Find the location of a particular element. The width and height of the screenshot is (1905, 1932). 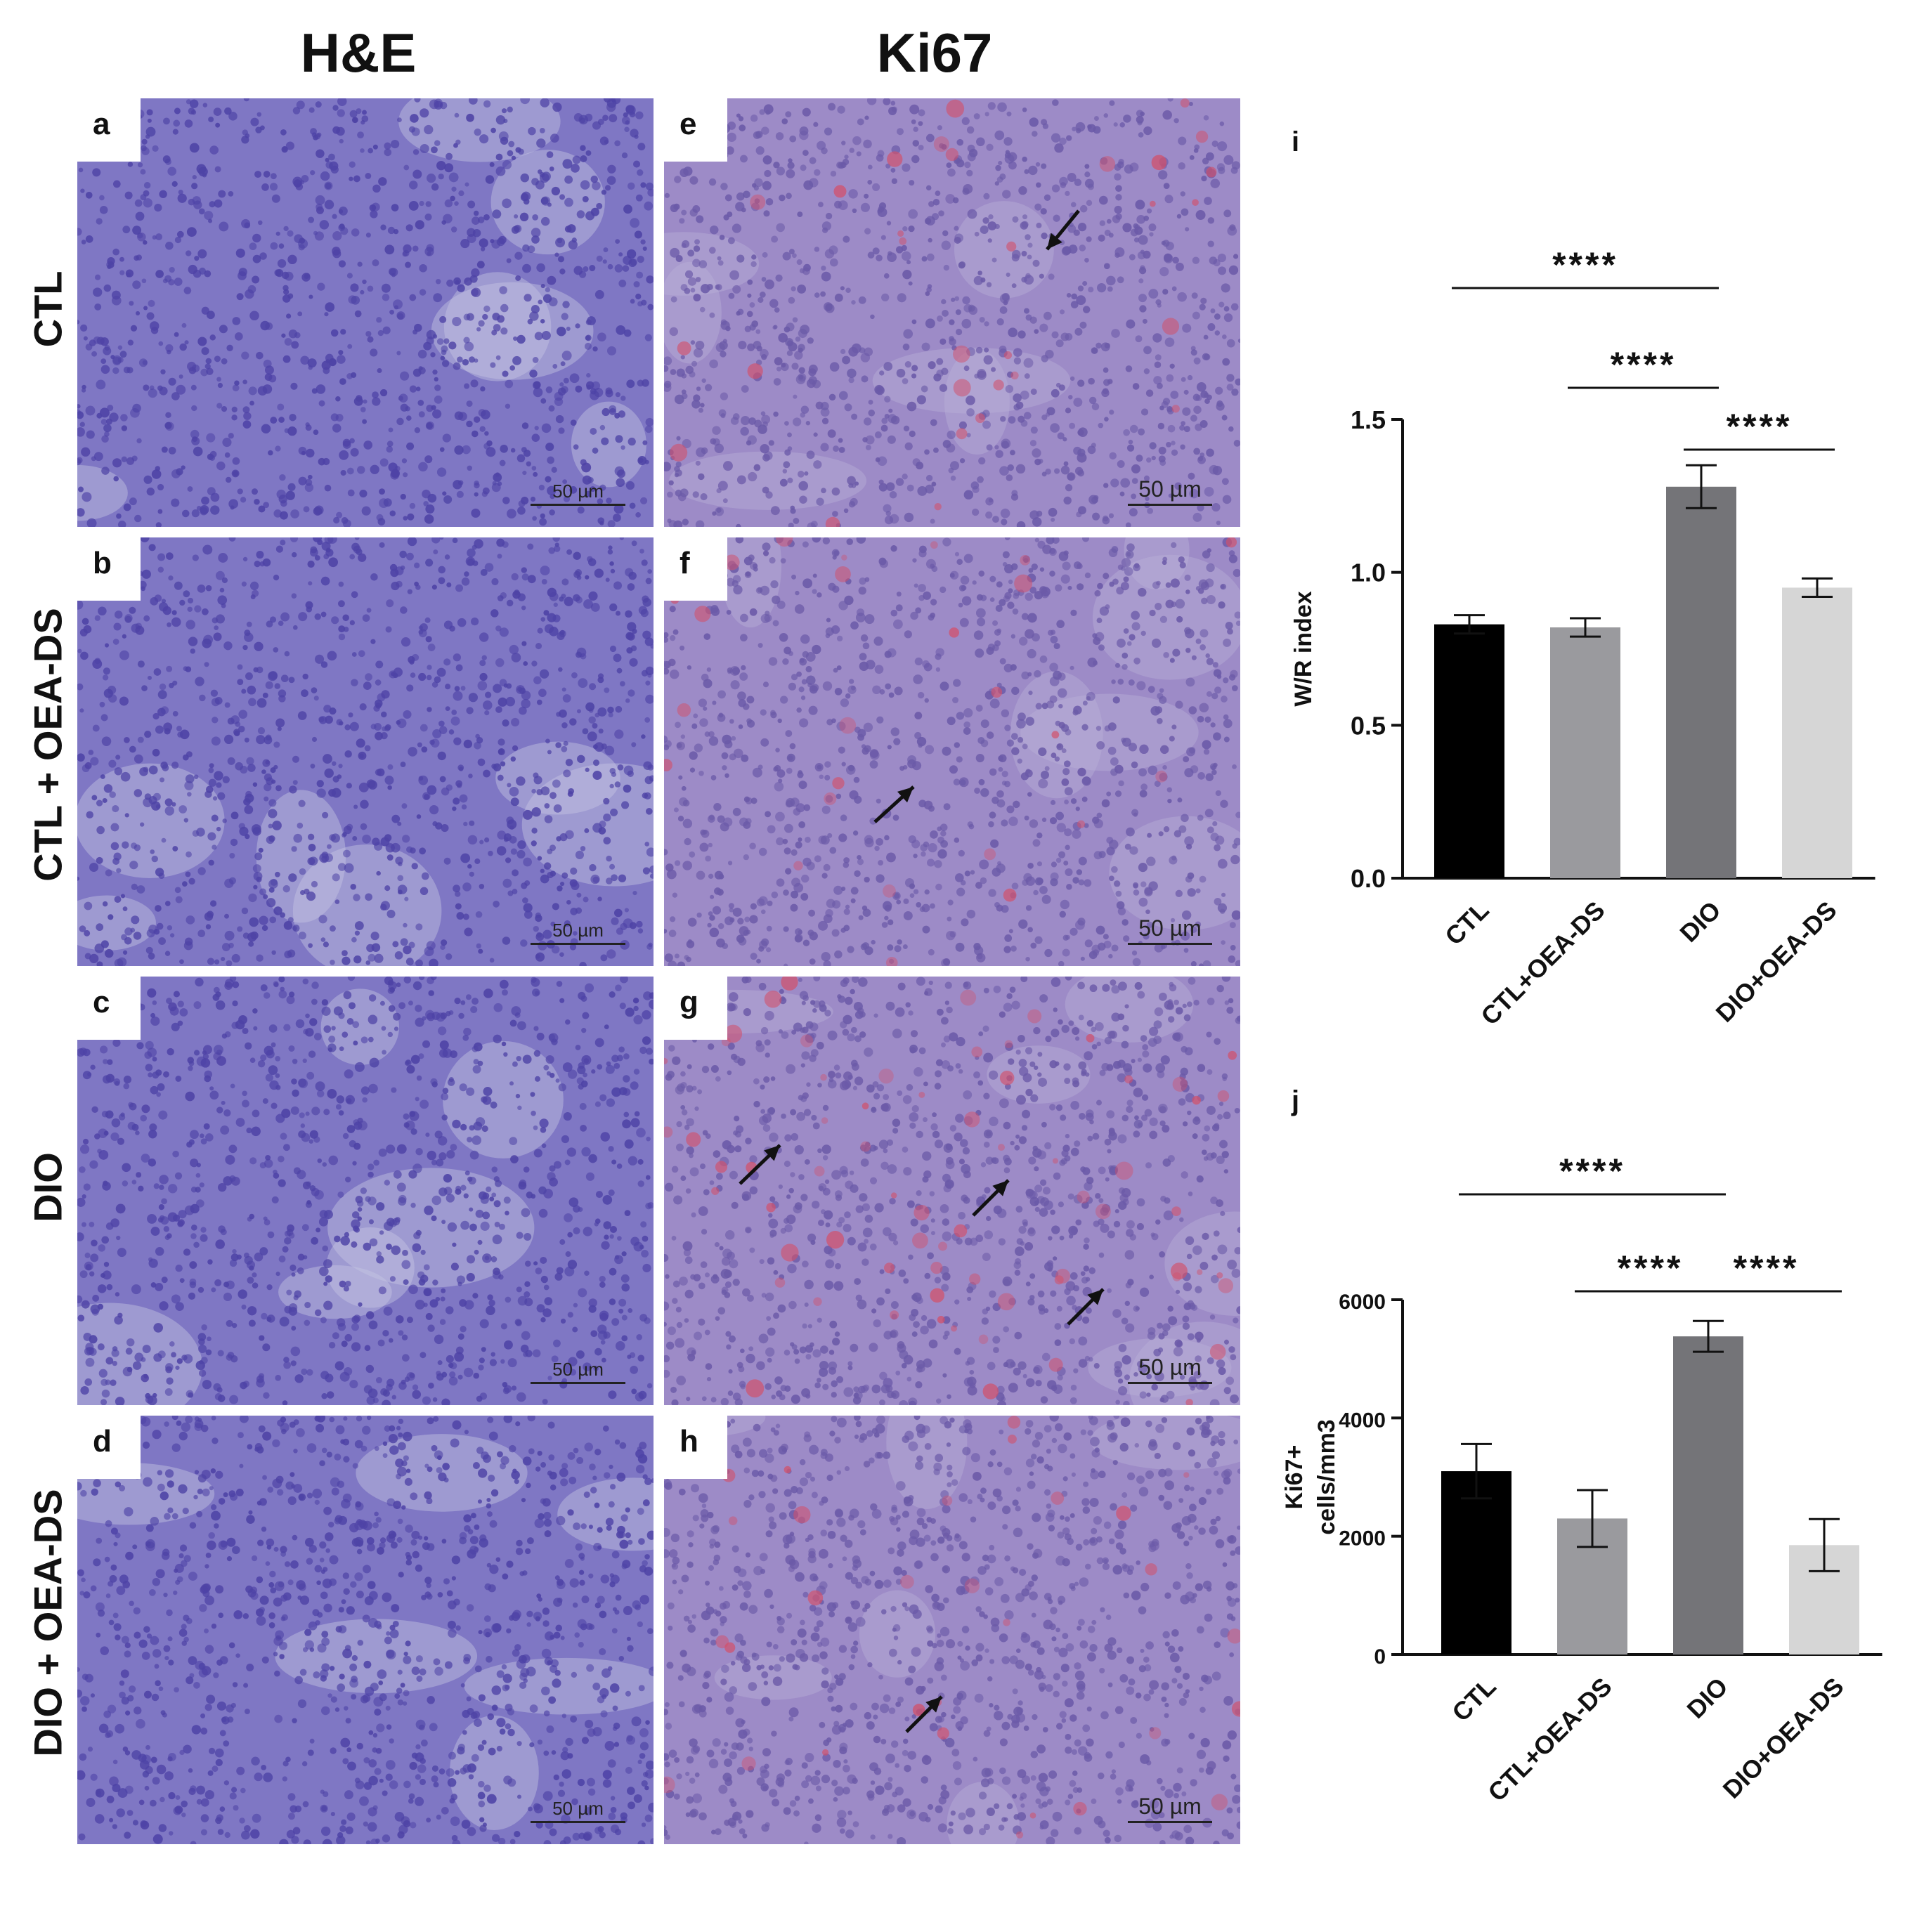

panel-letter-g: g is located at coordinates (689, 1003).